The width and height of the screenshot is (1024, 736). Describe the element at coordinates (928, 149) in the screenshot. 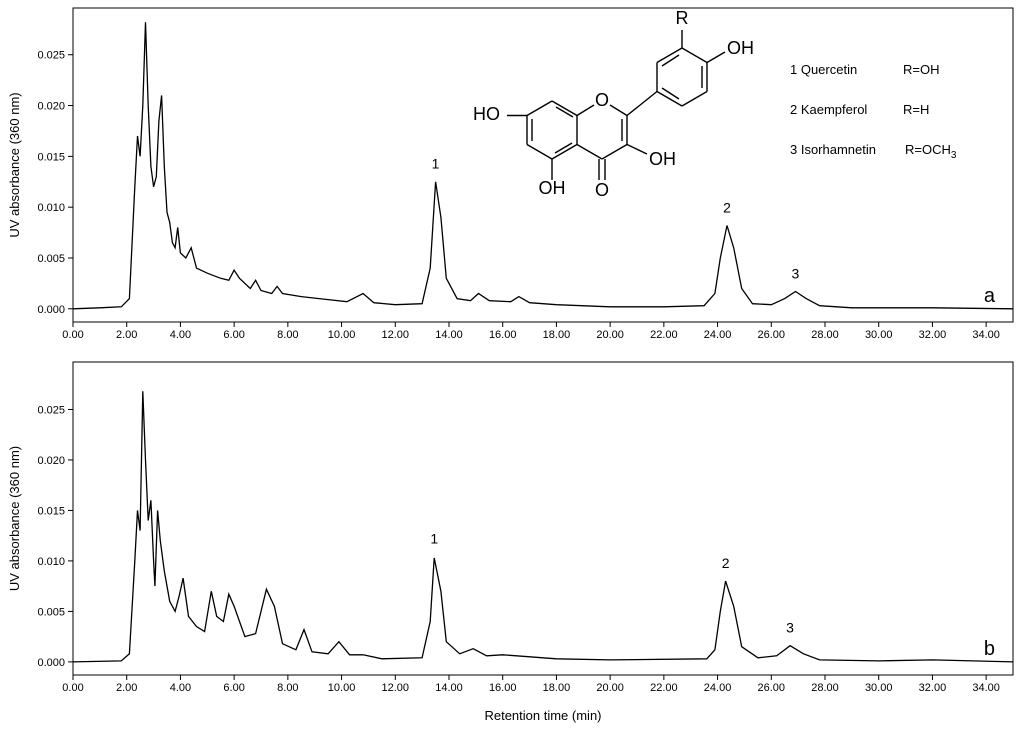

I see `substituent-text: R=OCH` at that location.